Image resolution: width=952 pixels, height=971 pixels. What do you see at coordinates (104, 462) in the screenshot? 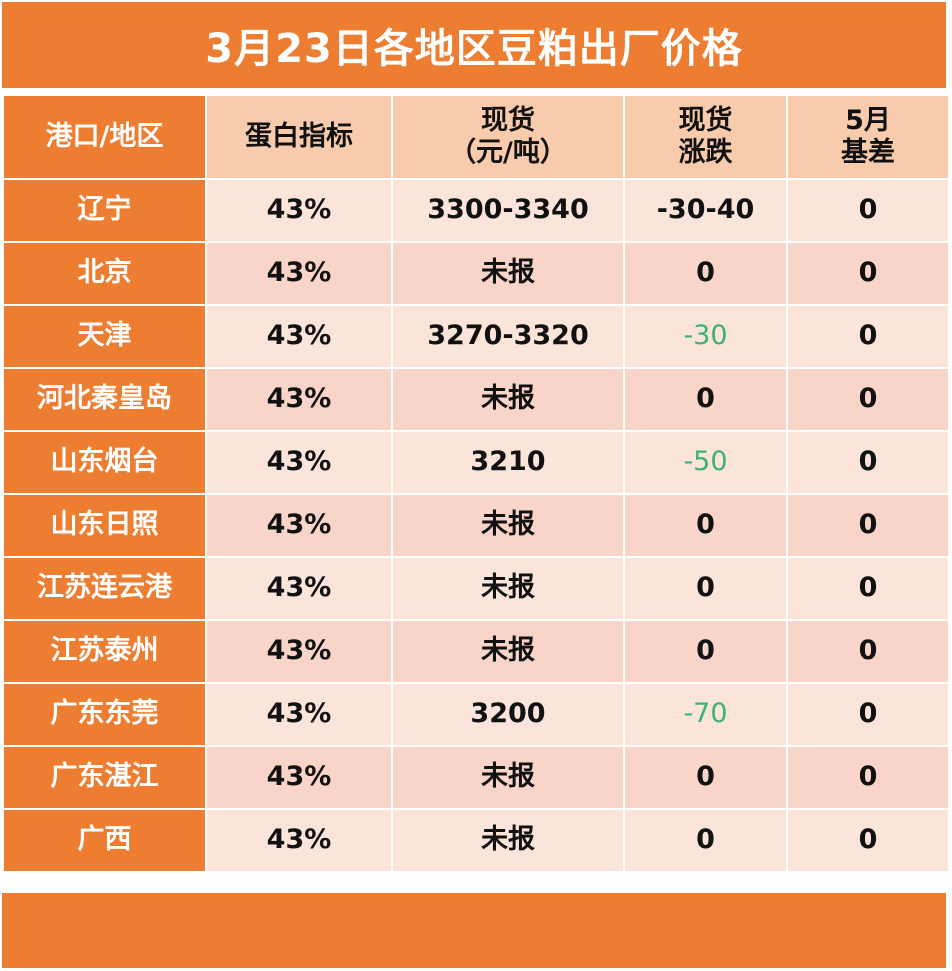
I see `region-cell: 山东烟台` at bounding box center [104, 462].